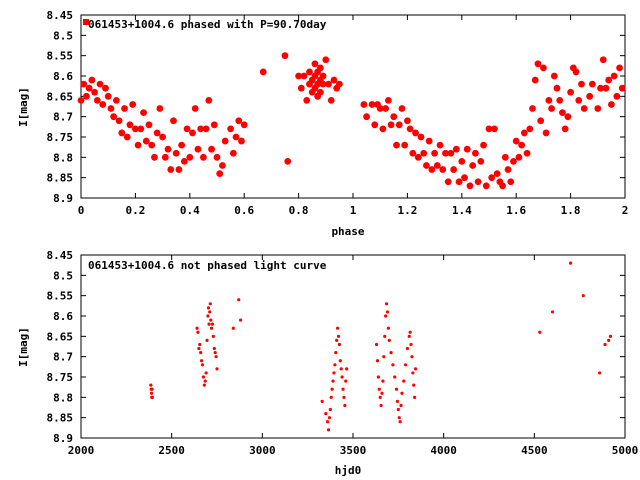  Describe the element at coordinates (348, 470) in the screenshot. I see `unphased-x-axis-label: hjd0` at that location.